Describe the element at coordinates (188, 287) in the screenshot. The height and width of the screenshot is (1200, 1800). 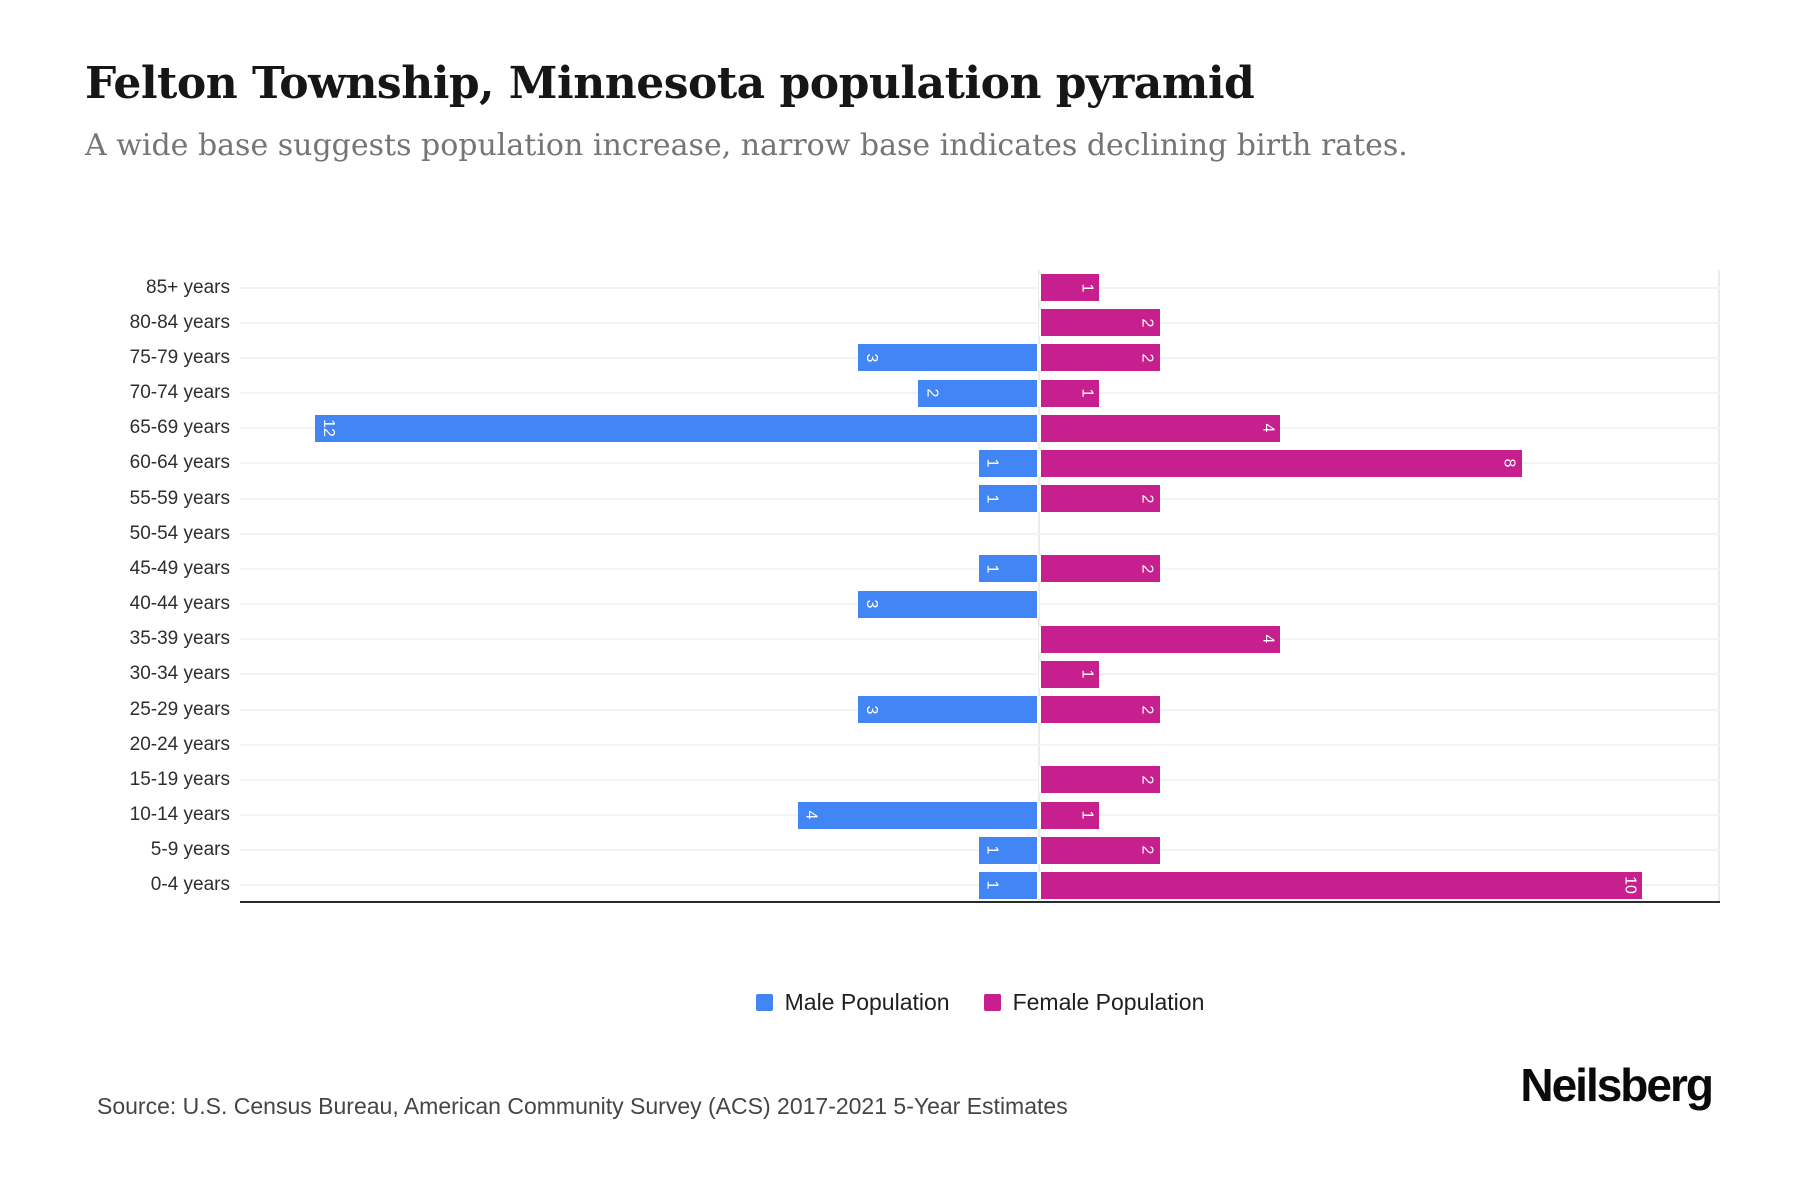
I see `age-tick-label: 85+ years` at that location.